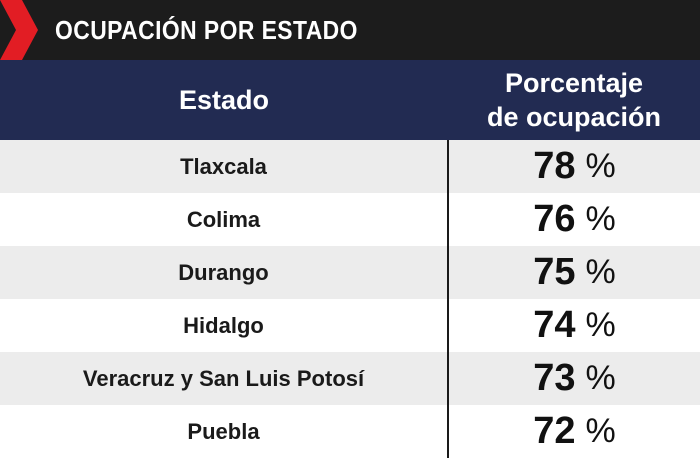 The image size is (700, 462). What do you see at coordinates (224, 99) in the screenshot?
I see `column-header-state: Estado` at bounding box center [224, 99].